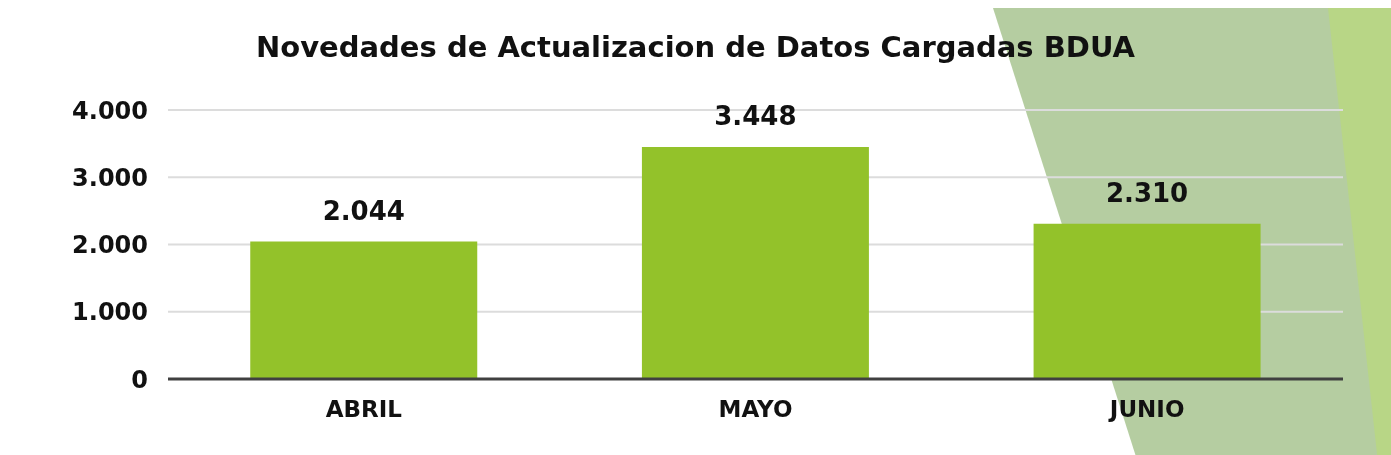 Image resolution: width=1391 pixels, height=455 pixels. I want to click on chart-title: Novedades de Actualizacion de Datos Cargadas BDUA, so click(695, 47).